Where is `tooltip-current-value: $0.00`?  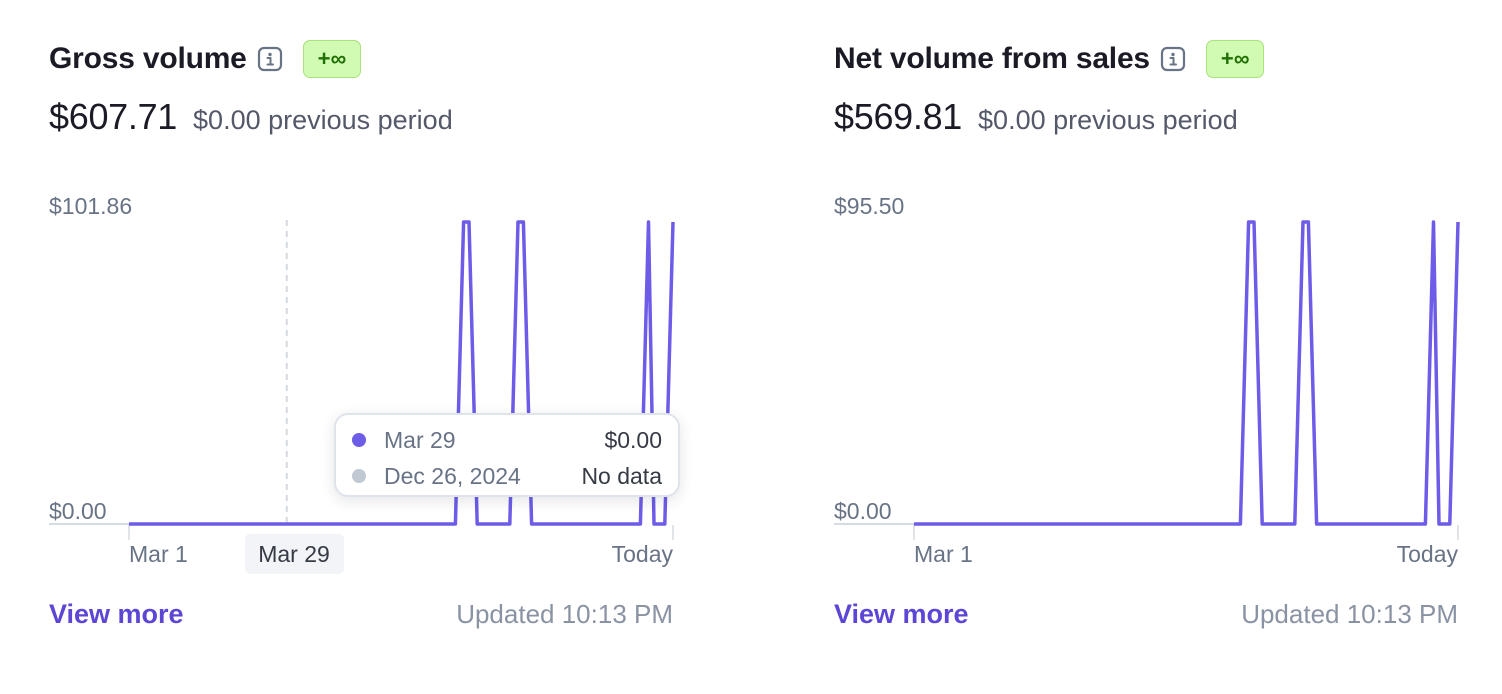 tooltip-current-value: $0.00 is located at coordinates (633, 439).